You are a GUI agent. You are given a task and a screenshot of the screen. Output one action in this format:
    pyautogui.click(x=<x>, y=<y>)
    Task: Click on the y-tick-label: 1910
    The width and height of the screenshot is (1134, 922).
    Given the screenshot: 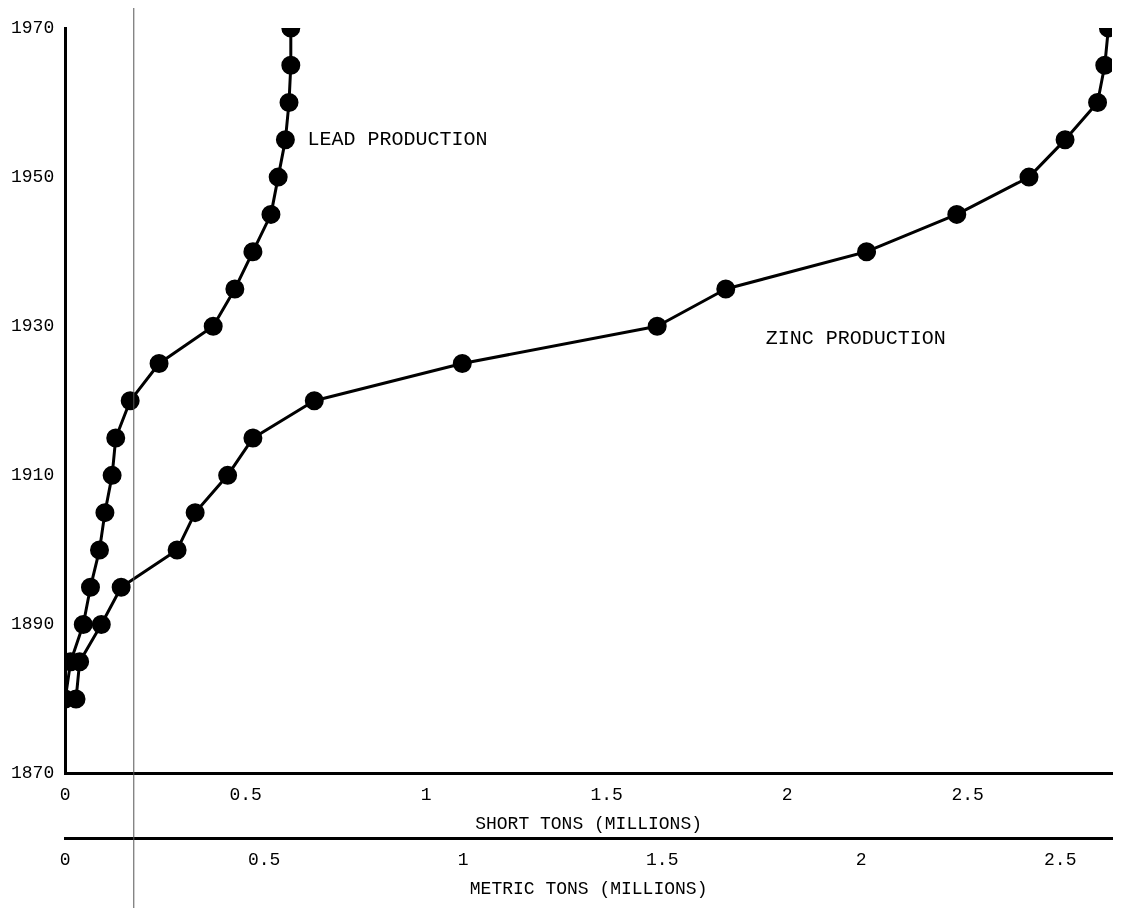 What is the action you would take?
    pyautogui.click(x=32, y=475)
    